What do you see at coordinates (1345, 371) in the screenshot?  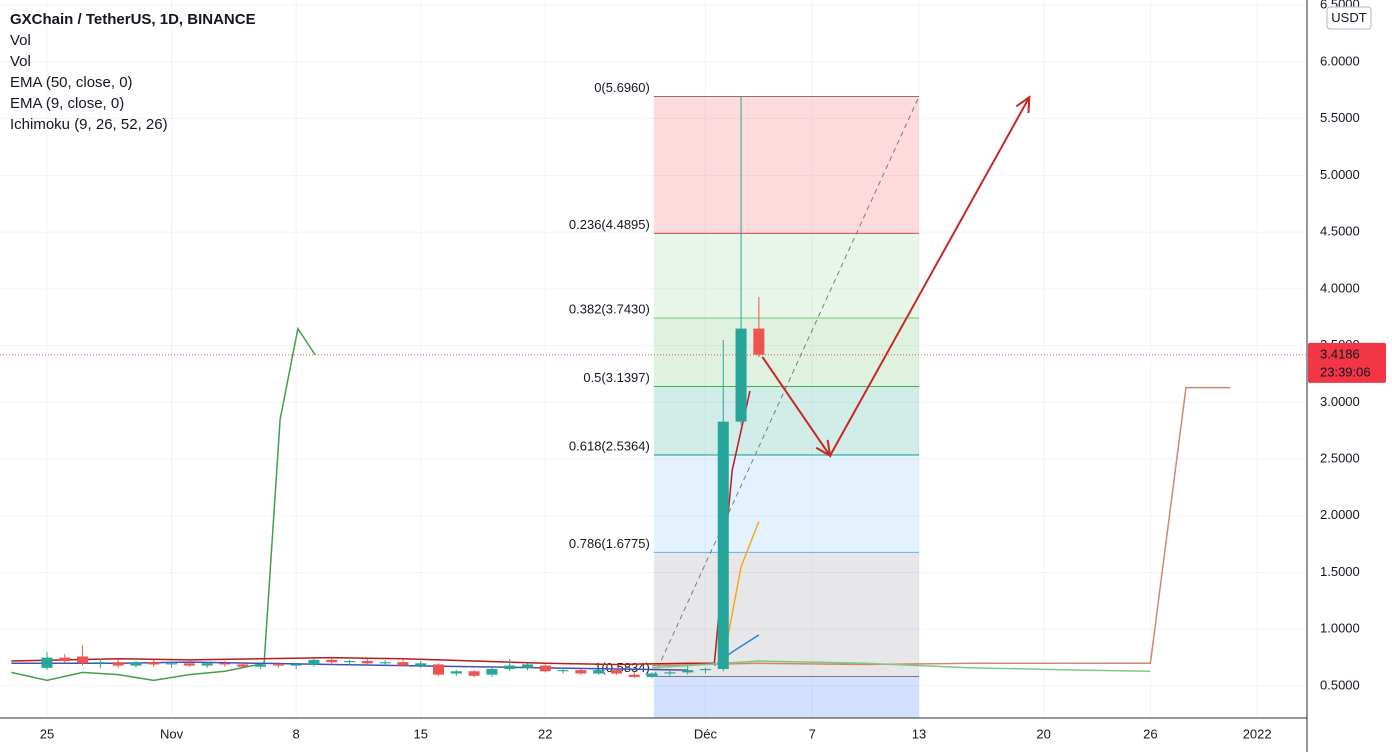 I see `countdown-label: 23:39:06` at bounding box center [1345, 371].